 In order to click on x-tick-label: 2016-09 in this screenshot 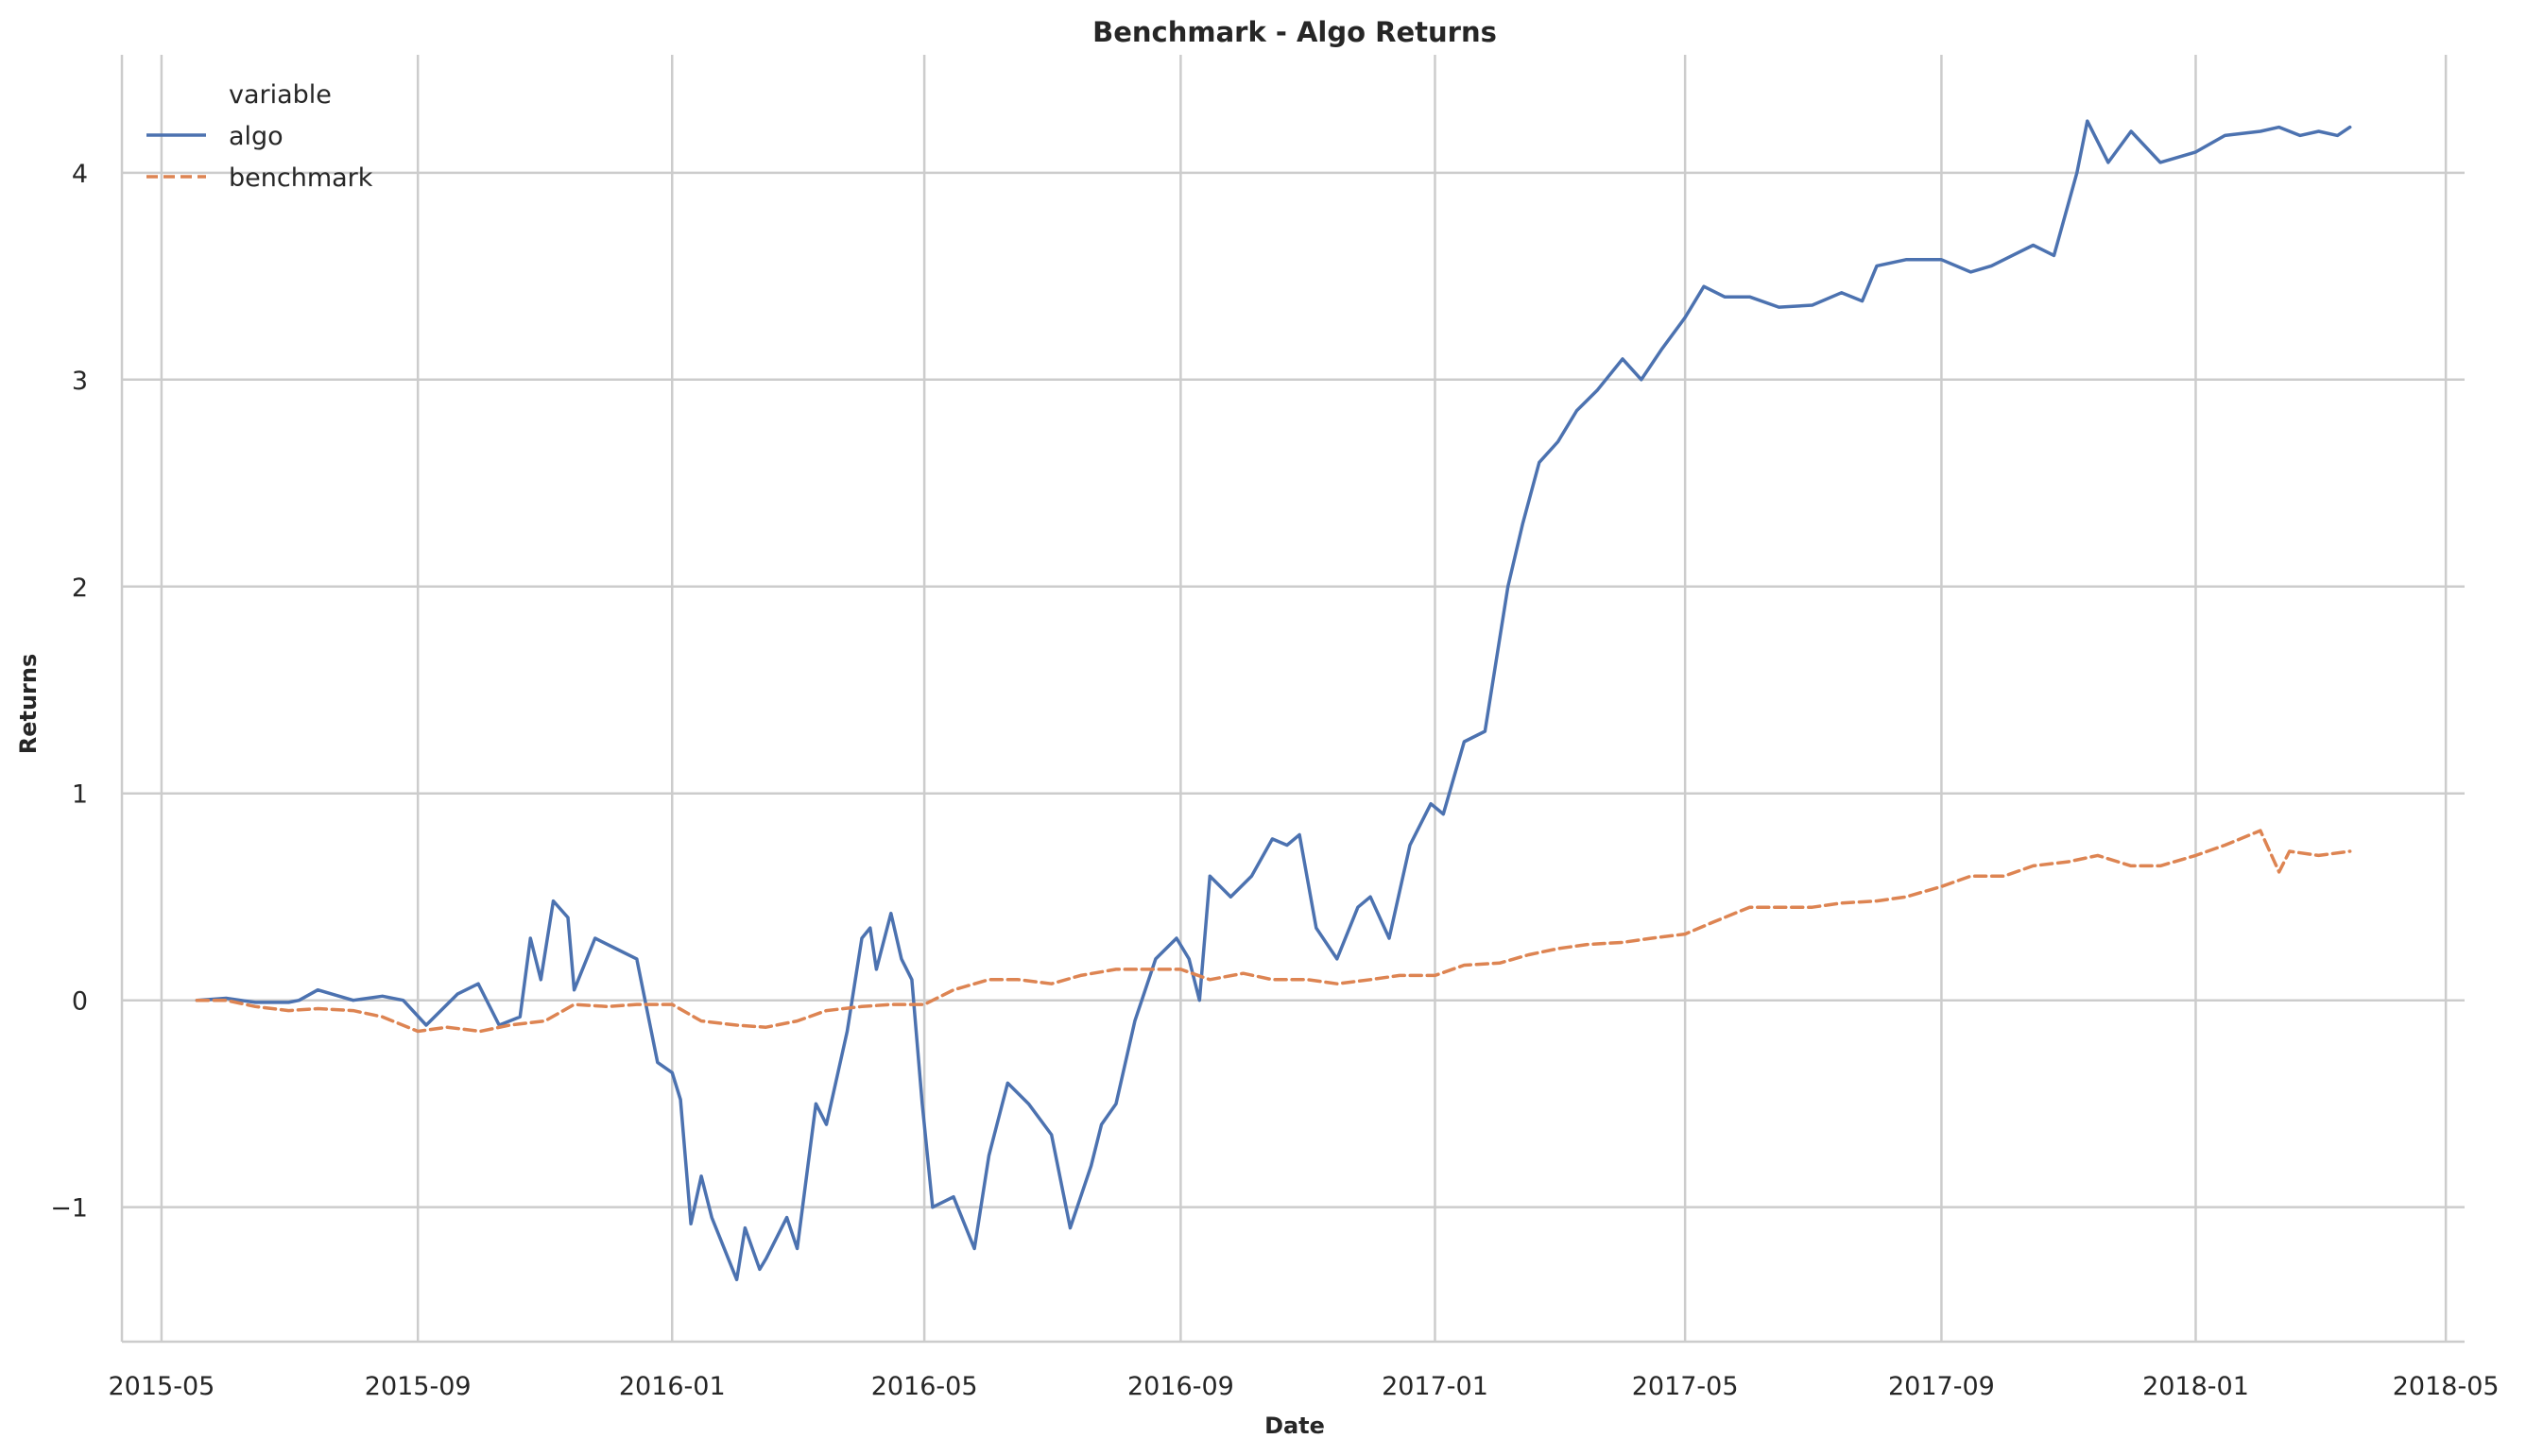, I will do `click(1181, 1386)`.